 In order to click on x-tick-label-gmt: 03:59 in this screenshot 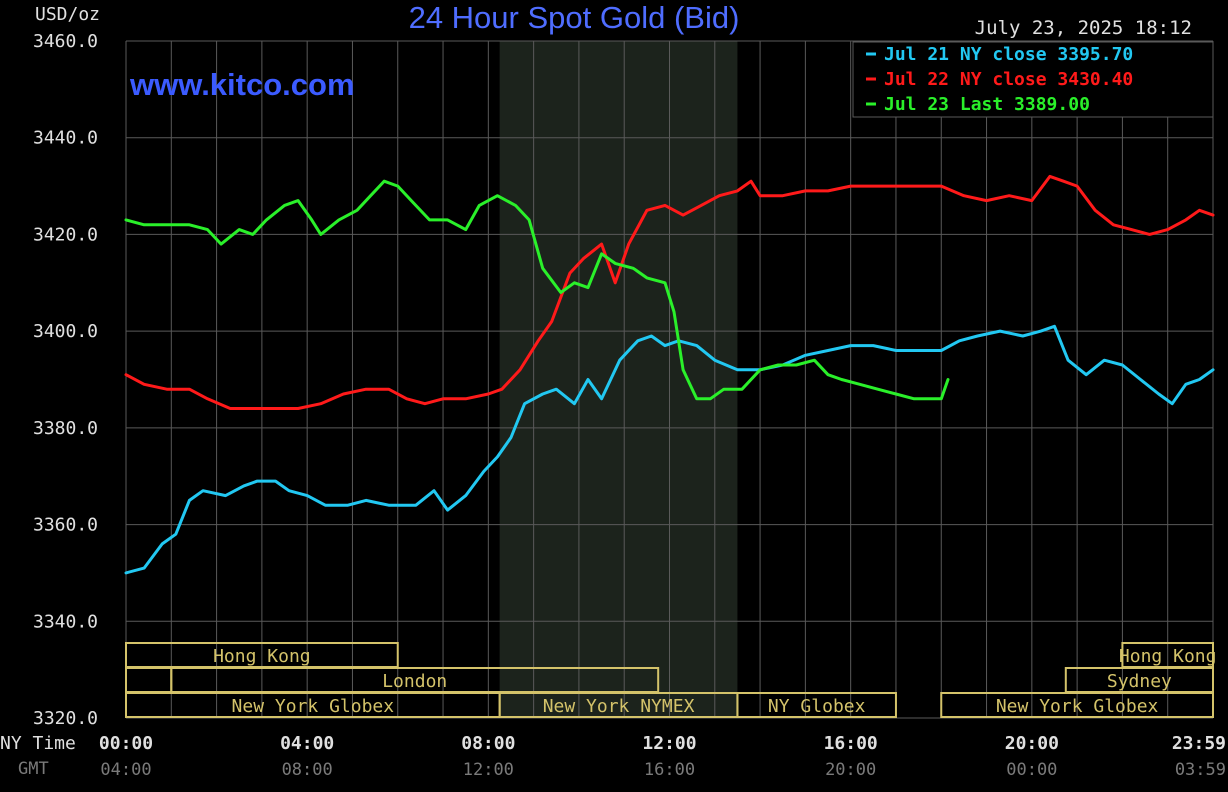, I will do `click(1200, 770)`.